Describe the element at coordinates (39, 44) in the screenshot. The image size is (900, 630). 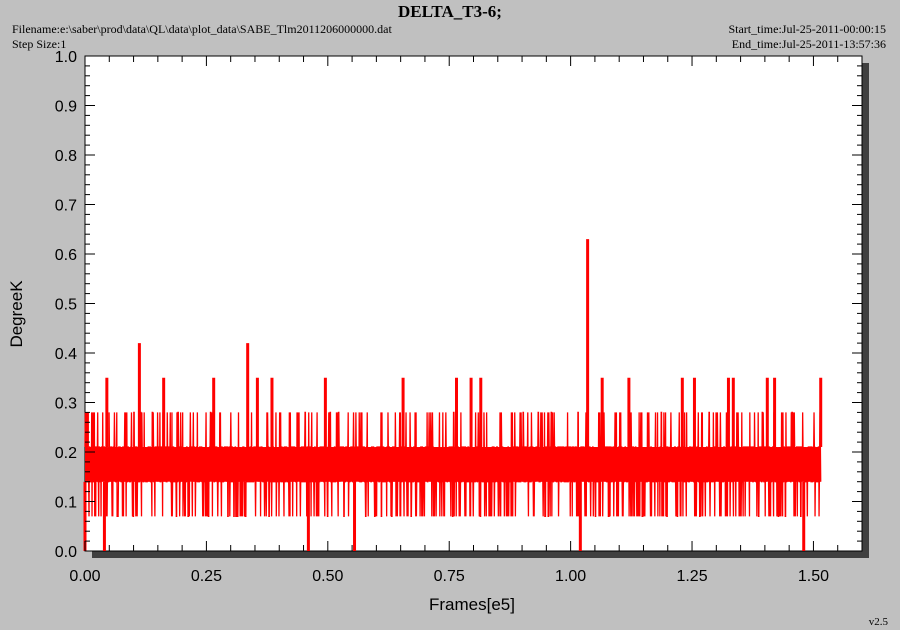
I see `step-size-label: Step Size:1` at that location.